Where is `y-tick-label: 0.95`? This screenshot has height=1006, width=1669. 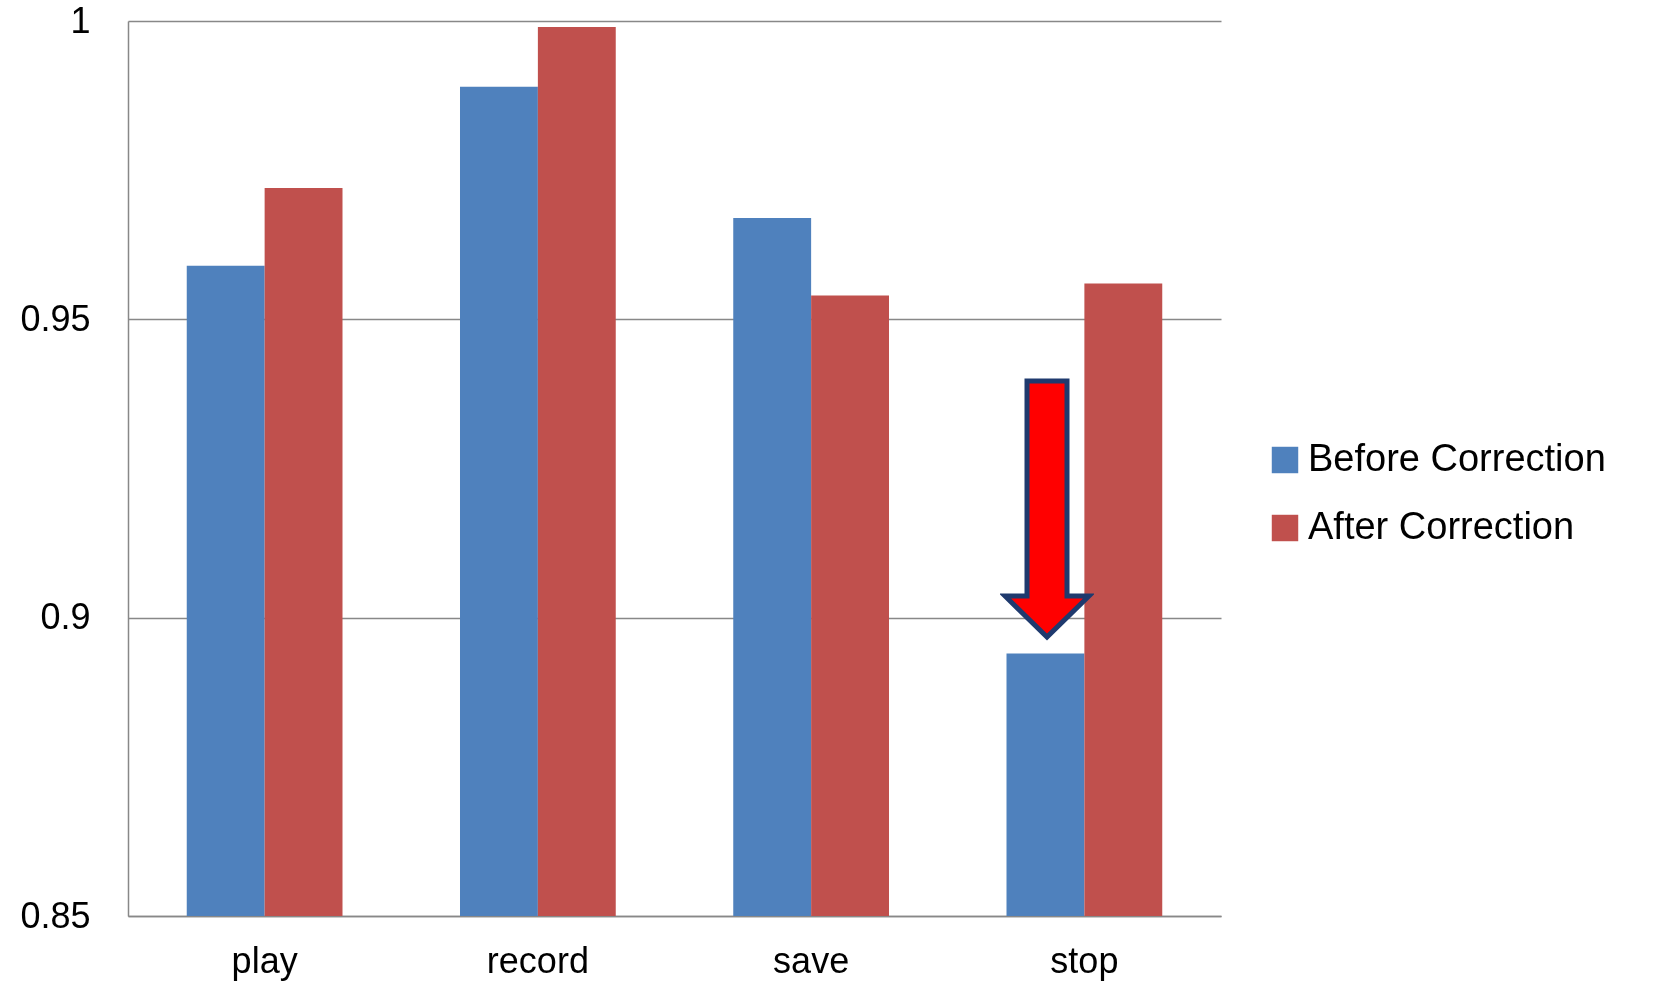
y-tick-label: 0.95 is located at coordinates (55, 318).